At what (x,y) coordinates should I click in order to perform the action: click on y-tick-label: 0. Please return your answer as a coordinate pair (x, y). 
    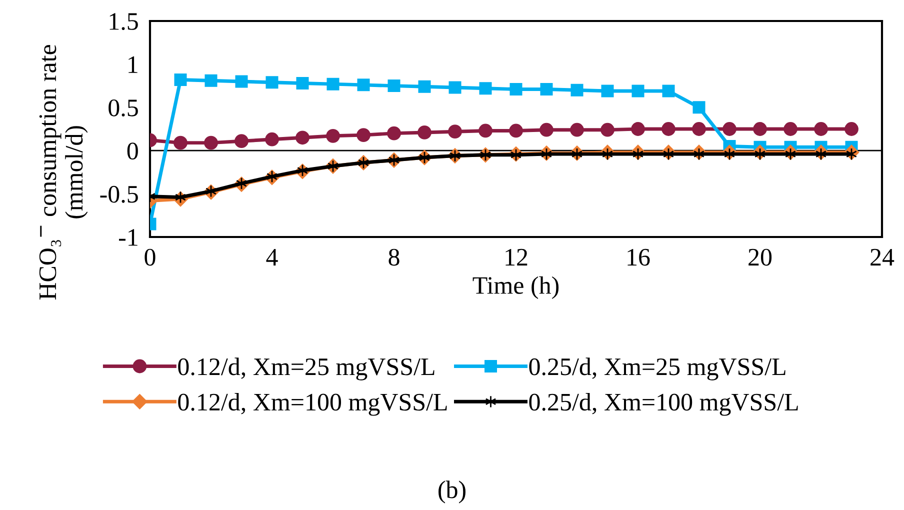
    Looking at the image, I should click on (132, 151).